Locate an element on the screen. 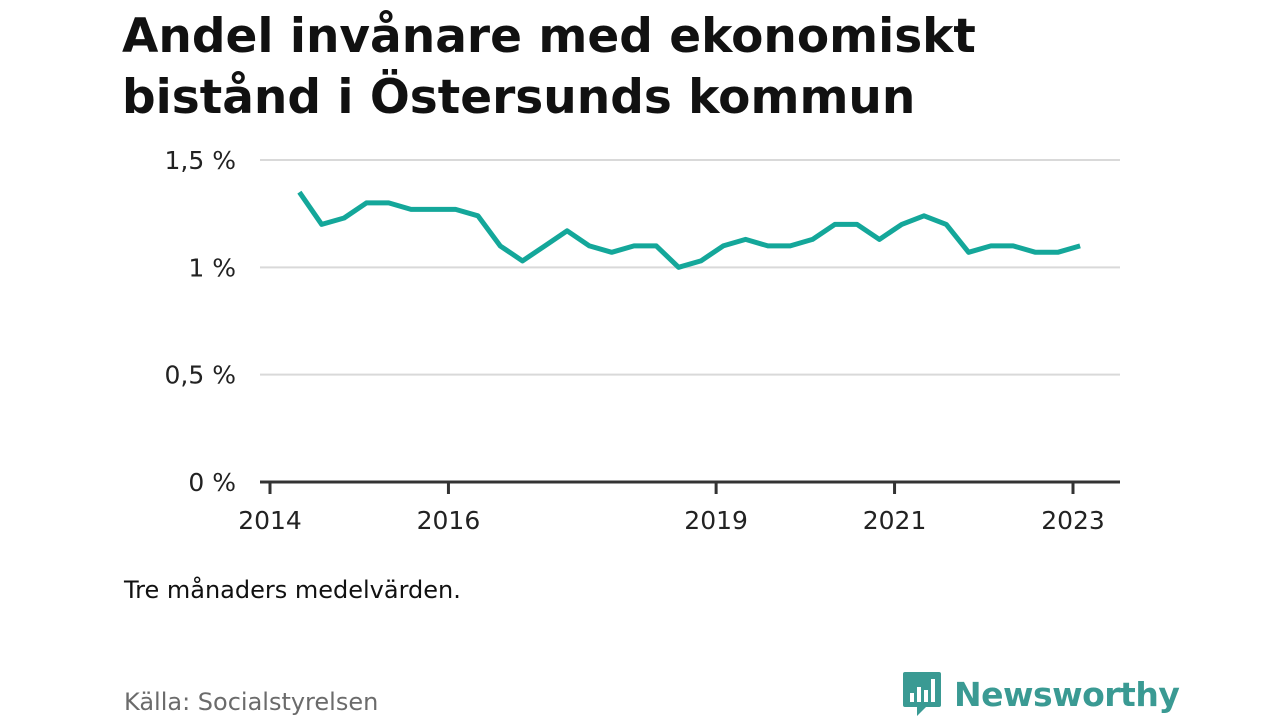  x-tick-label: 2016 is located at coordinates (449, 520).